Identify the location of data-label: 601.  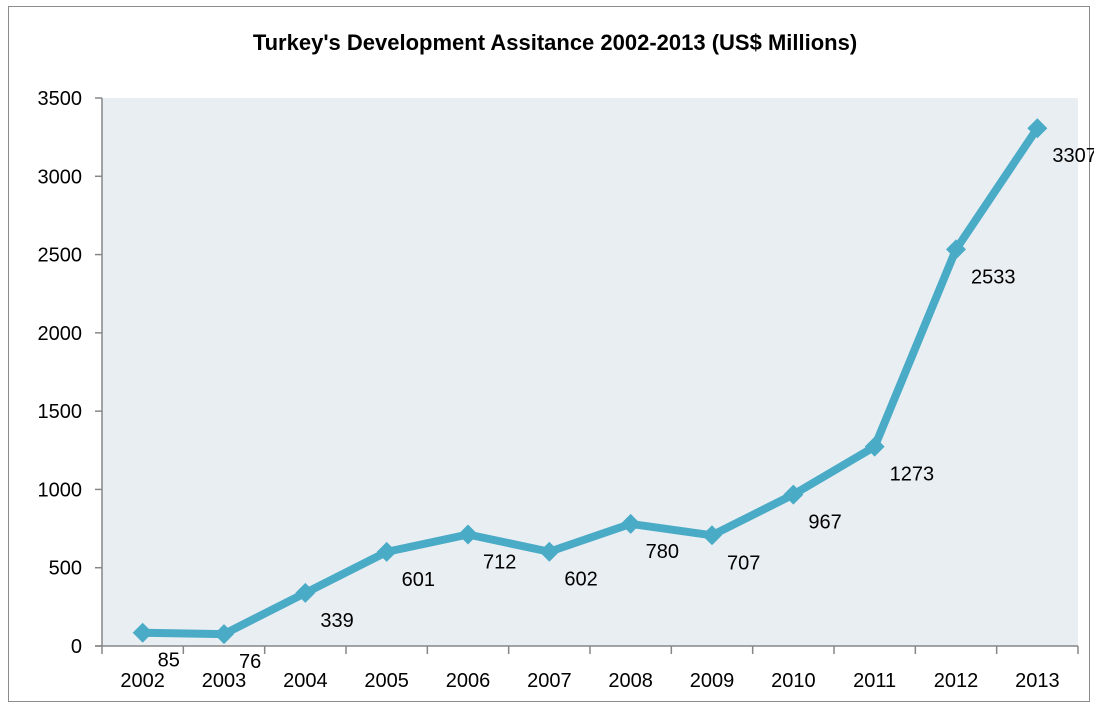
(418, 580).